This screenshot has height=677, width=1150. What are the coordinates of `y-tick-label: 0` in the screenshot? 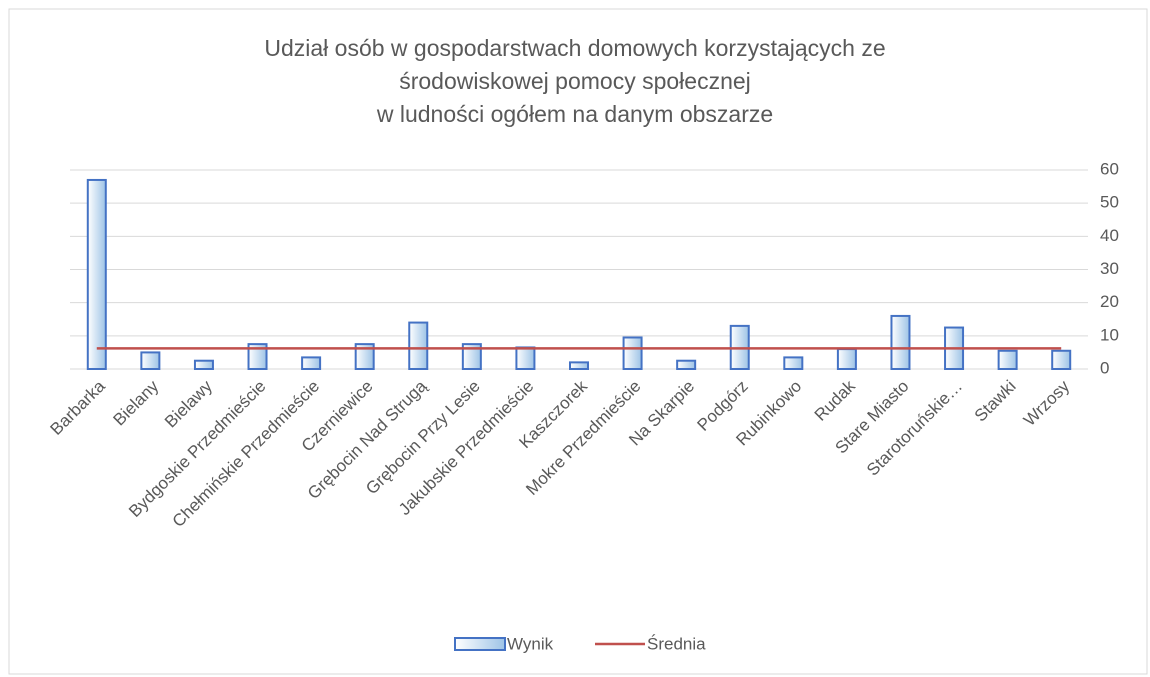 It's located at (1104, 367).